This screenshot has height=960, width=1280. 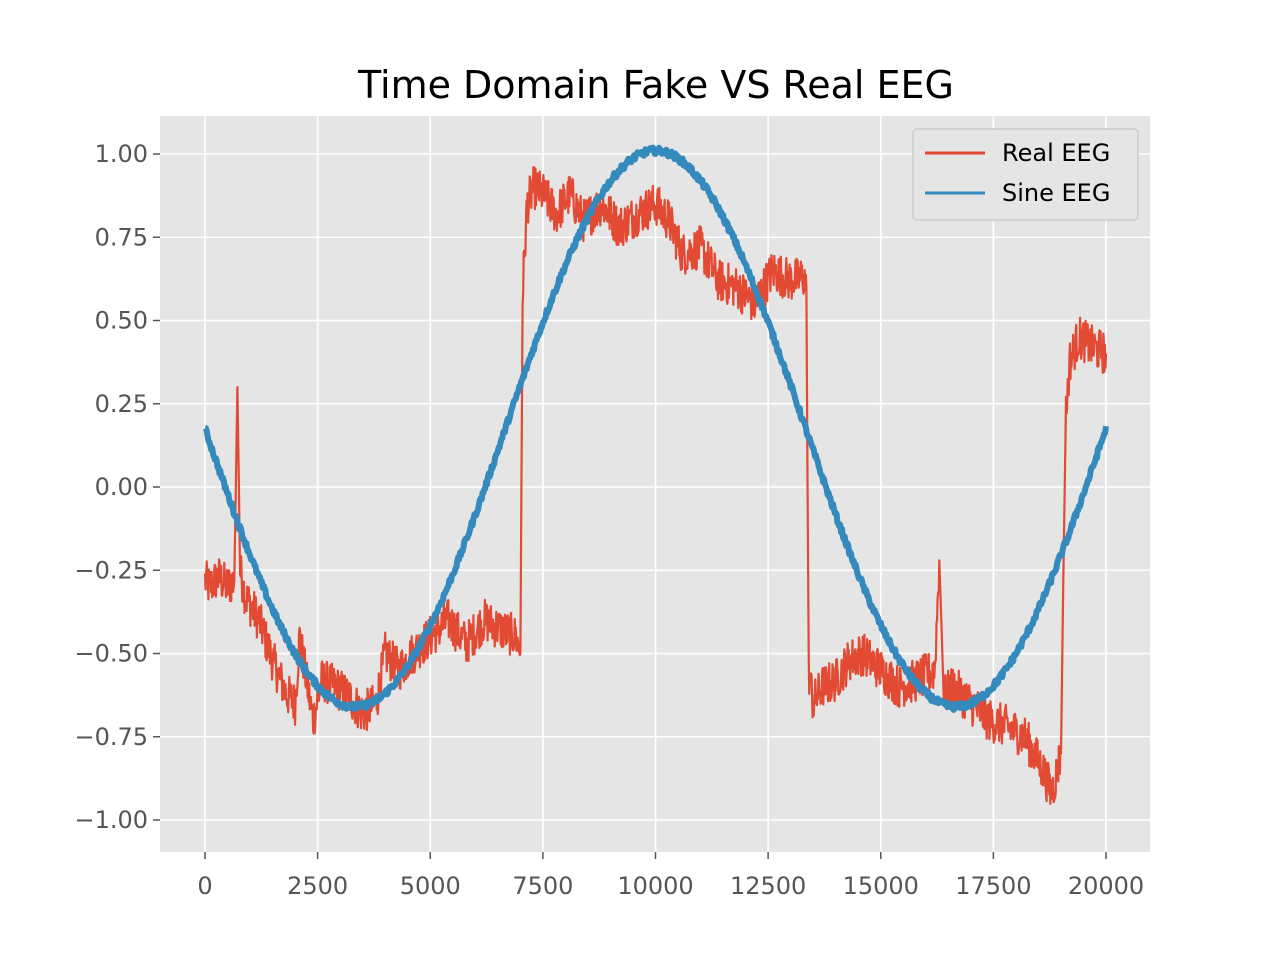 I want to click on x-tick-label: 10000, so click(x=655, y=886).